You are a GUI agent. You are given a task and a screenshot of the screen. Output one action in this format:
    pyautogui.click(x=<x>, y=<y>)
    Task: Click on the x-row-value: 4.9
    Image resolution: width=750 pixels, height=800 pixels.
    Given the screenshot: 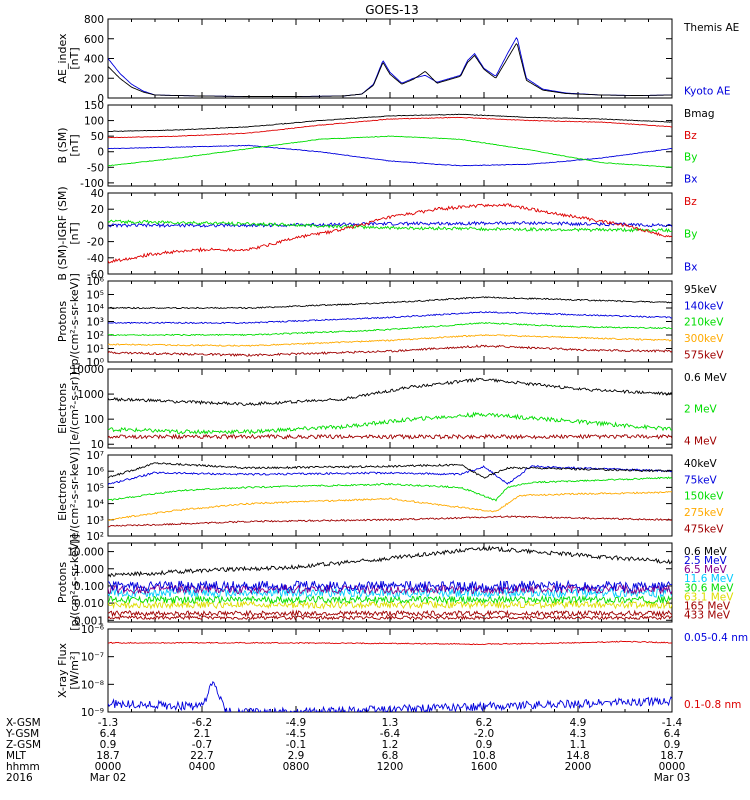 What is the action you would take?
    pyautogui.click(x=578, y=723)
    